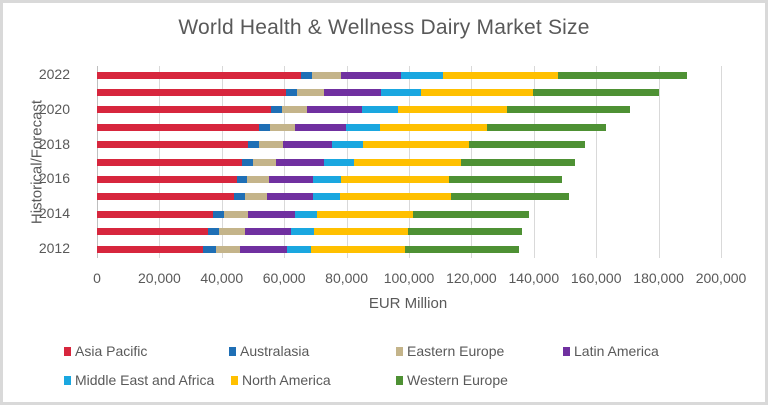 This screenshot has width=768, height=405. I want to click on bar-2014, so click(313, 214).